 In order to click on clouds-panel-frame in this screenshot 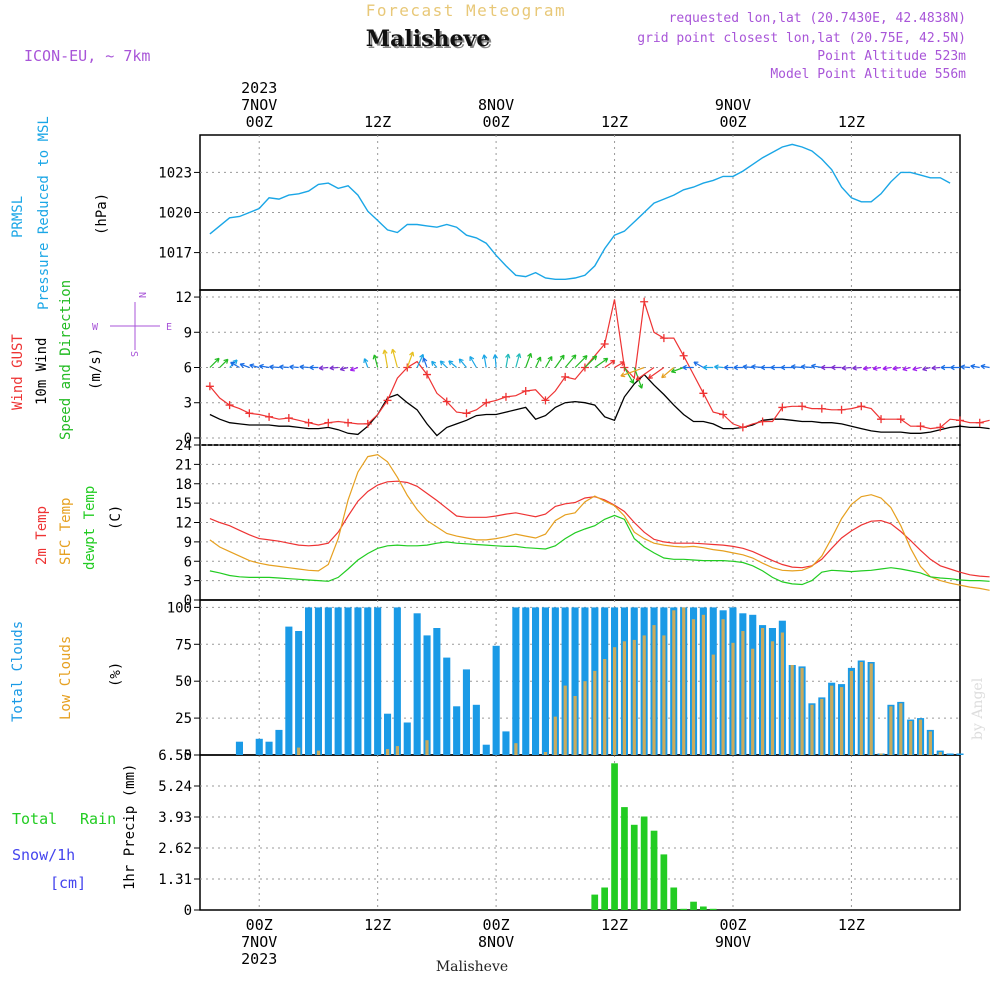, I will do `click(580, 677)`.